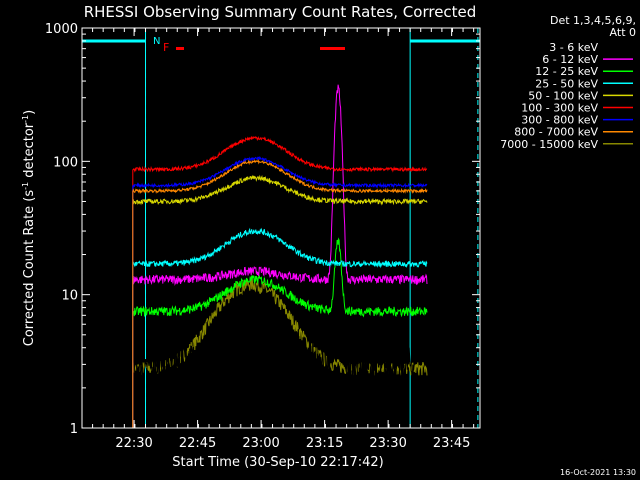 This screenshot has width=640, height=480. What do you see at coordinates (387, 443) in the screenshot?
I see `x-tick-label: 23:30` at bounding box center [387, 443].